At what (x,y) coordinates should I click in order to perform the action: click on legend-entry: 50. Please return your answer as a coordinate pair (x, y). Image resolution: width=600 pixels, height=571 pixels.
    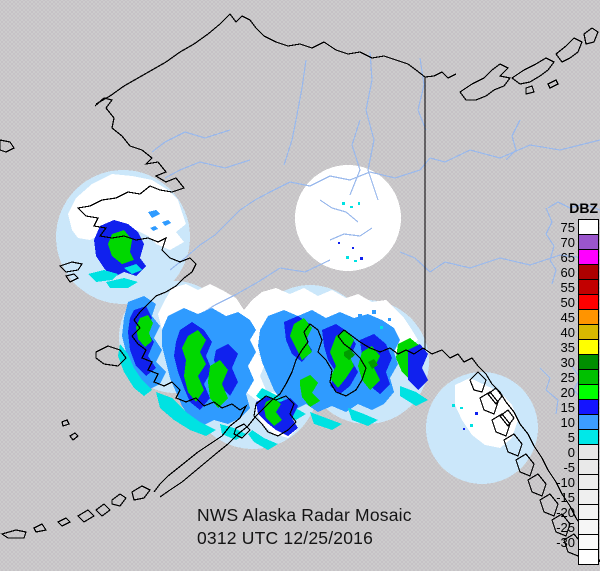
    Looking at the image, I should click on (575, 302).